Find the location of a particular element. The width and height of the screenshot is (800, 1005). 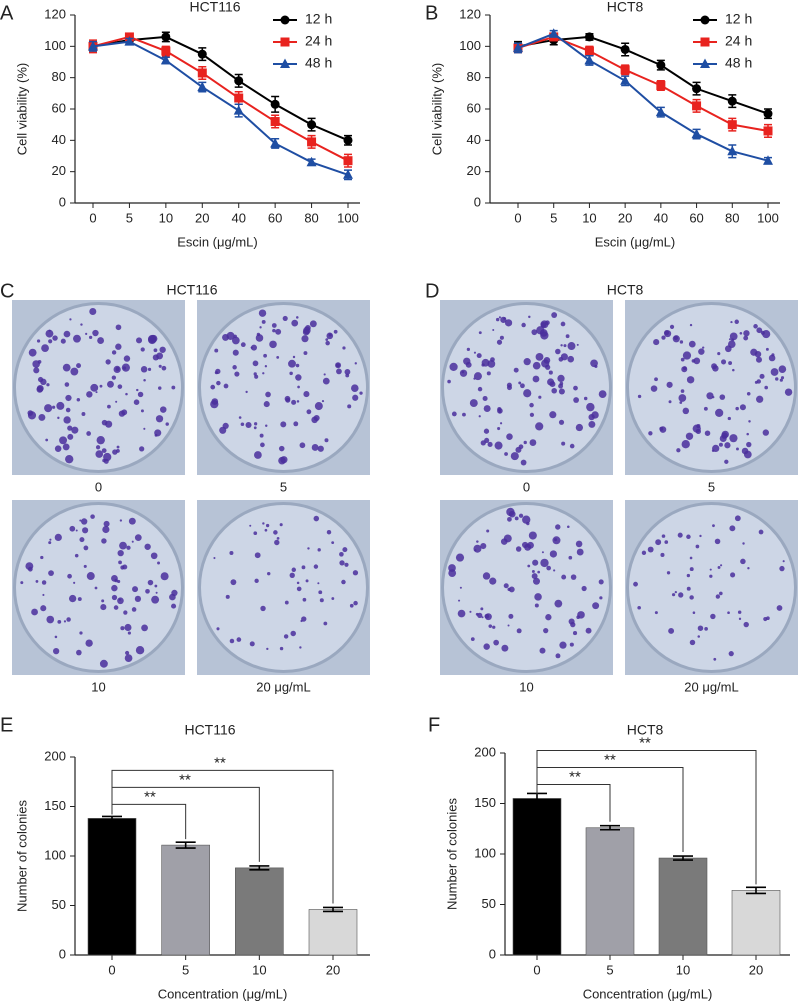

y-axis-label: Number of colonies is located at coordinates (21, 856).